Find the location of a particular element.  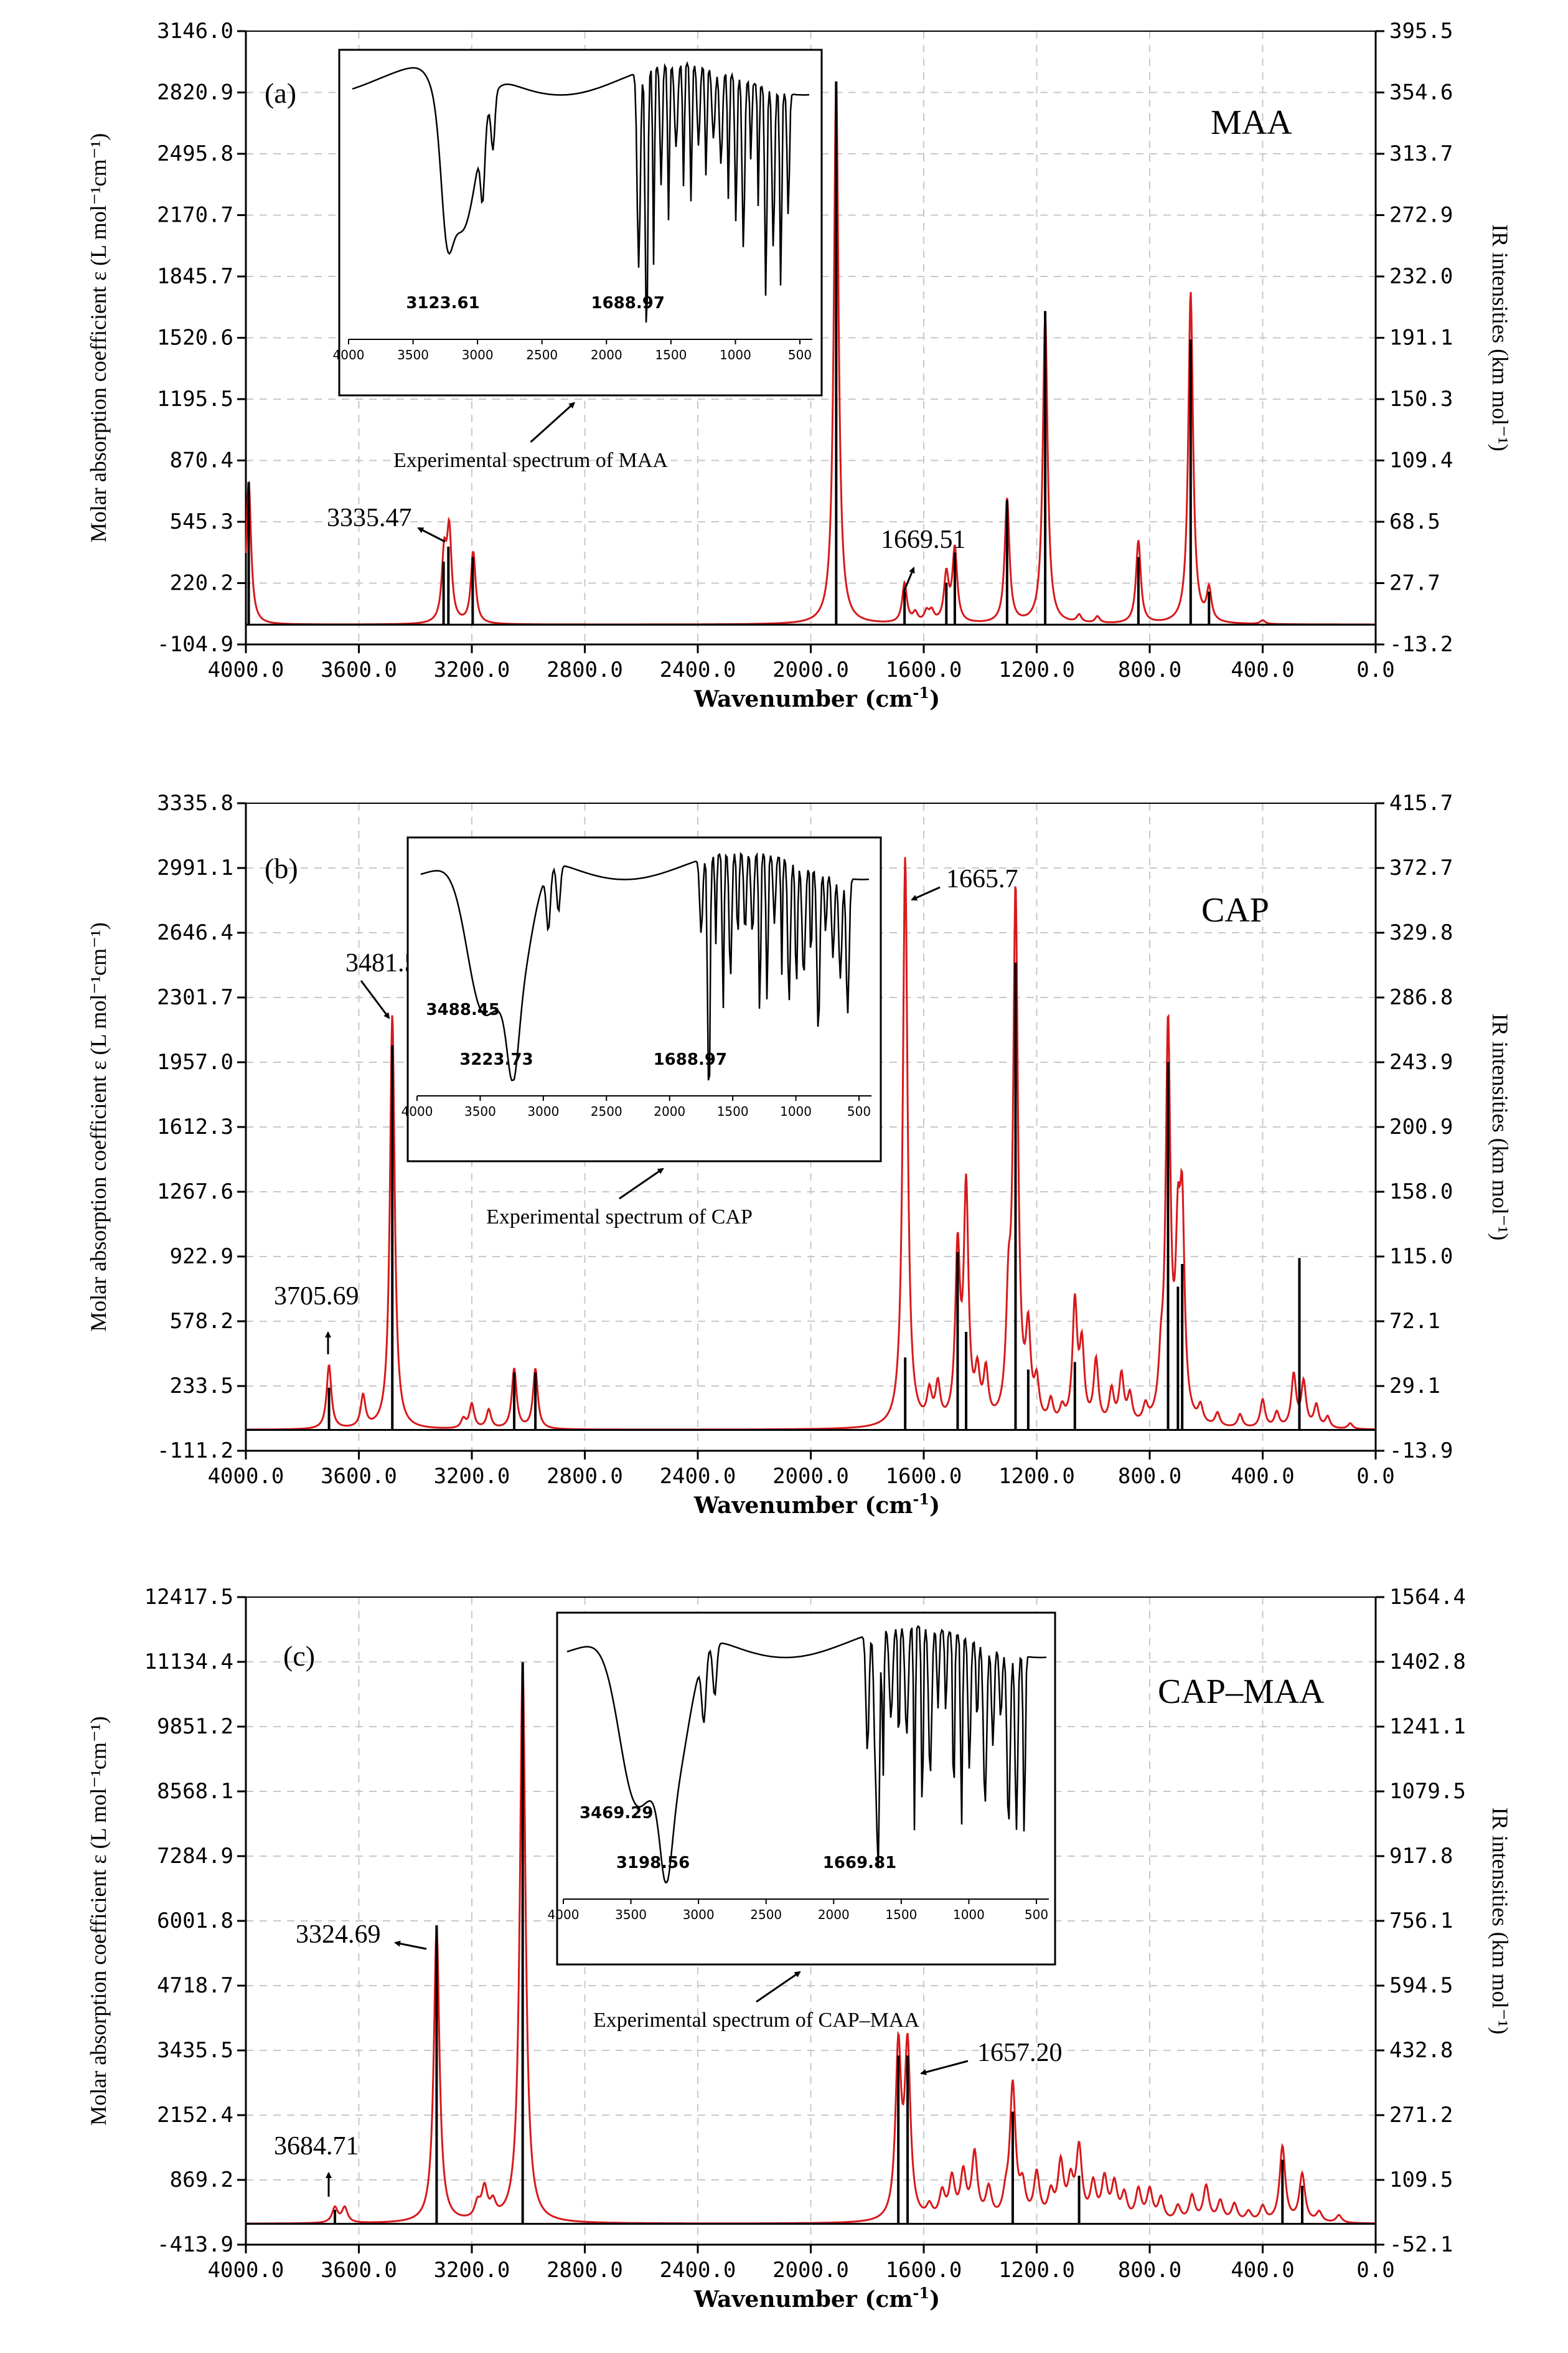

inset-frame is located at coordinates (644, 999).